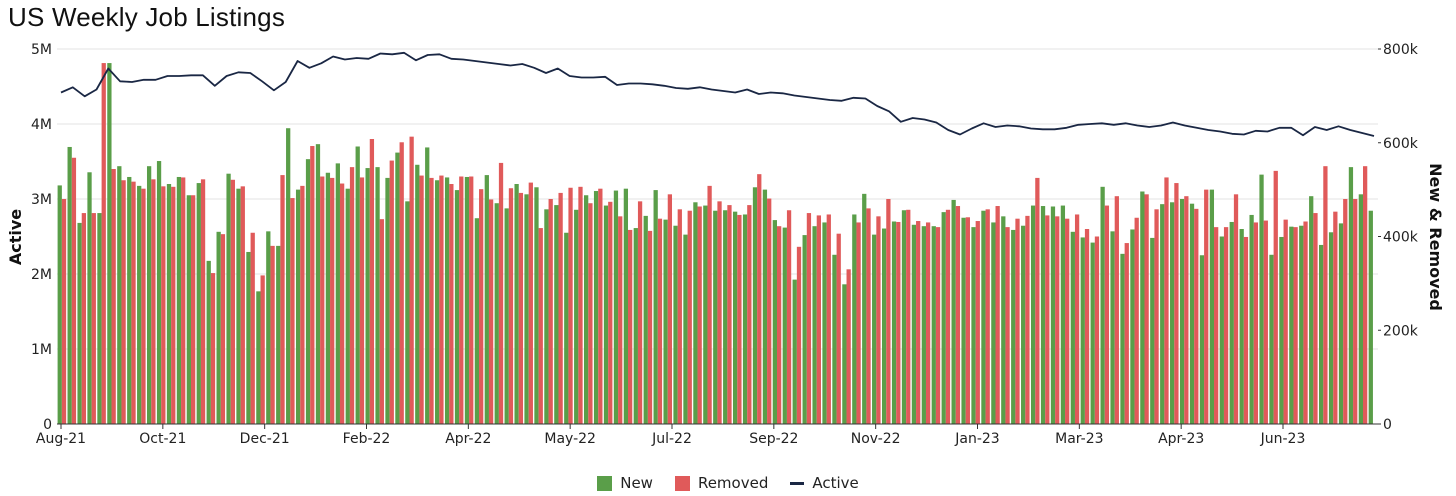 Image resolution: width=1456 pixels, height=496 pixels. Describe the element at coordinates (976, 439) in the screenshot. I see `x-tick-label: Jan-23` at that location.